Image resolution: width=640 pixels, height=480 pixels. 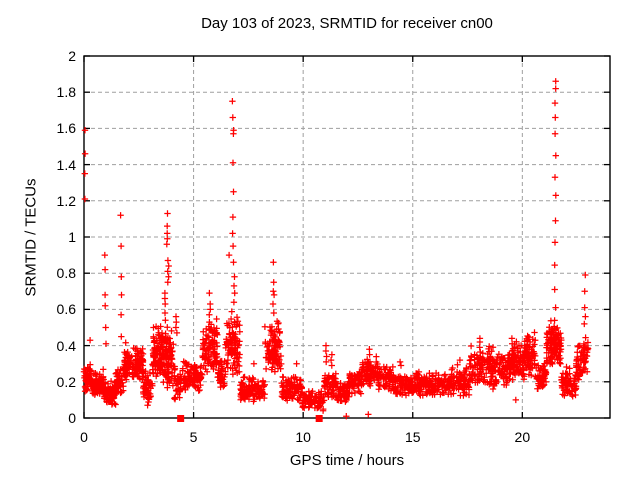 What do you see at coordinates (66, 345) in the screenshot?
I see `y-tick-label: 0.4` at bounding box center [66, 345].